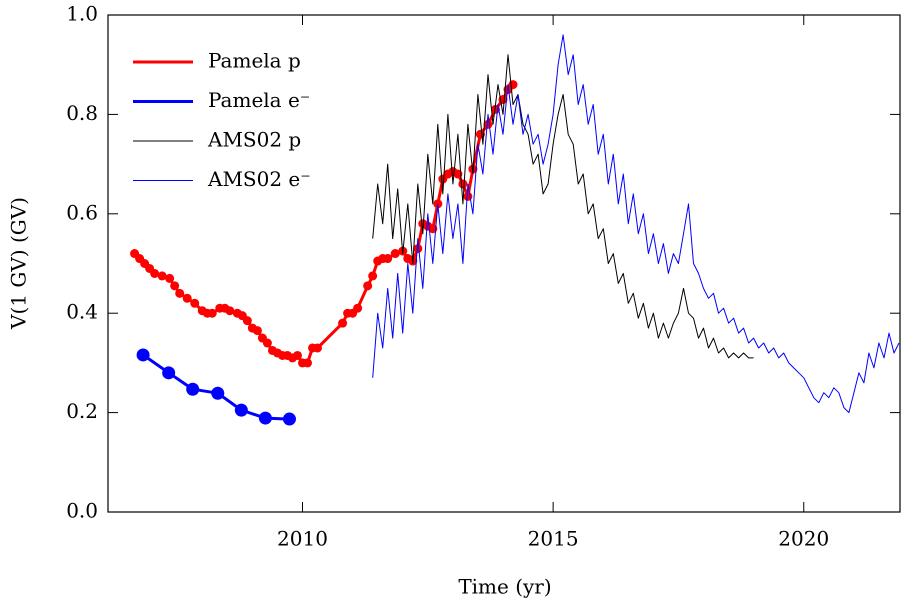 This screenshot has height=610, width=902. I want to click on y-tick-label: 0.2, so click(82, 411).